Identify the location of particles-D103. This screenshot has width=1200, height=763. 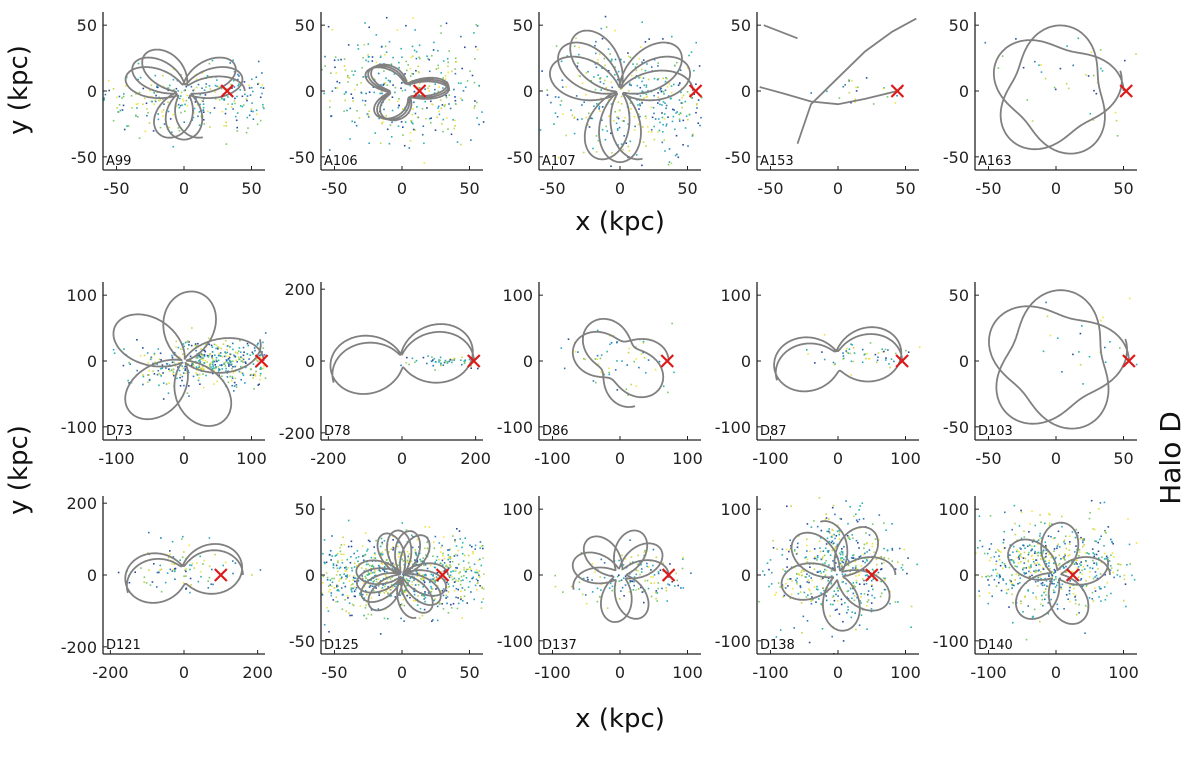
(1090, 341).